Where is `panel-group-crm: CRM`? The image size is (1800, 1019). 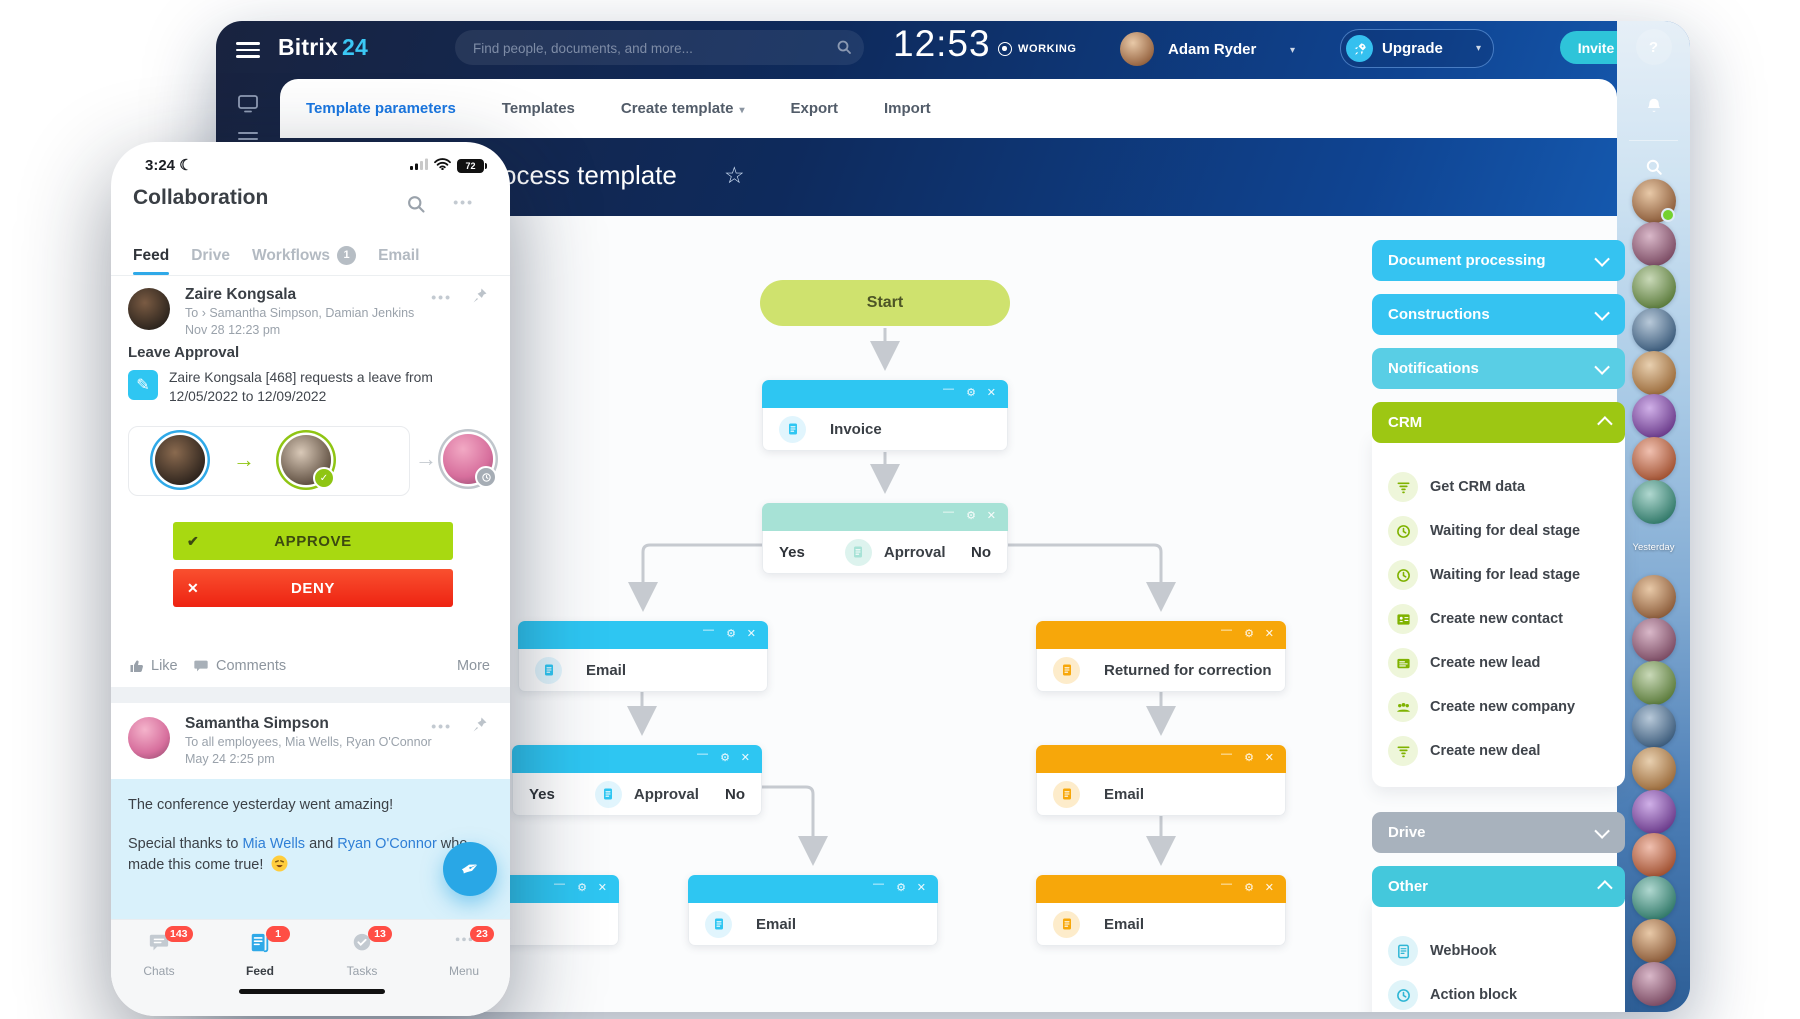
panel-group-crm: CRM is located at coordinates (1498, 422).